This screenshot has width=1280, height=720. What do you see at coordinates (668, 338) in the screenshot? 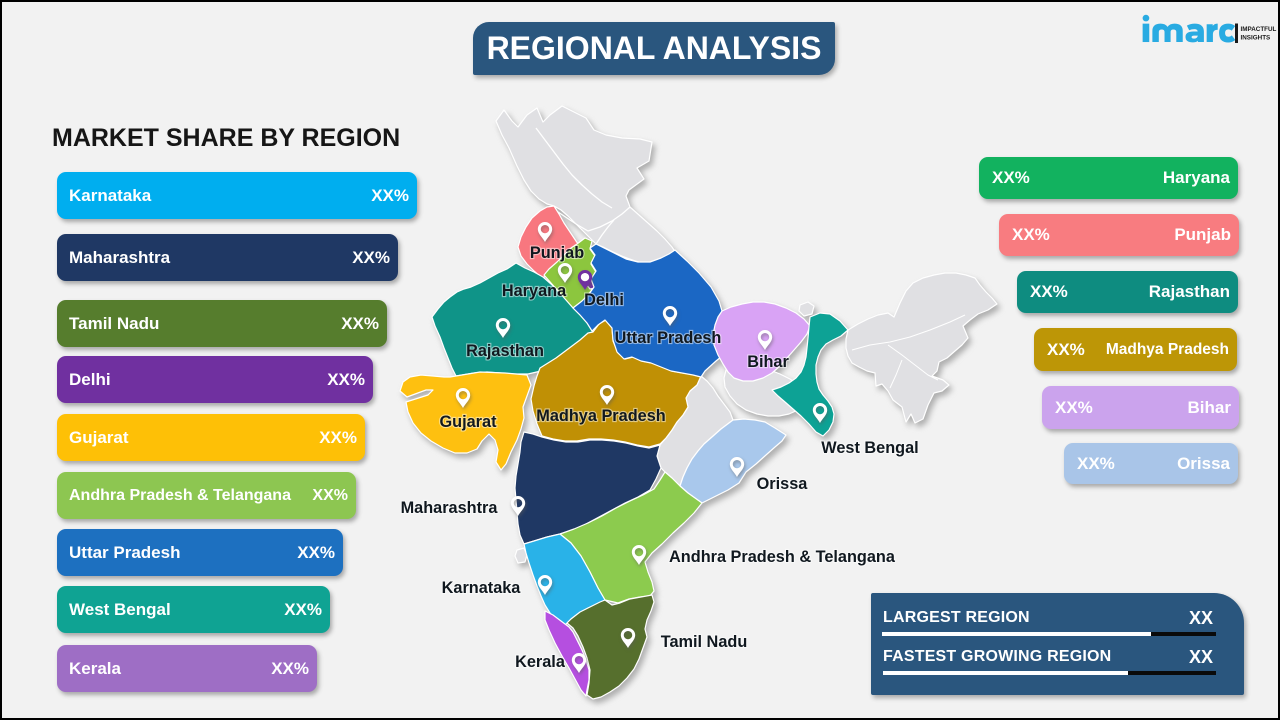
I see `svg-text: Uttar Pradesh` at bounding box center [668, 338].